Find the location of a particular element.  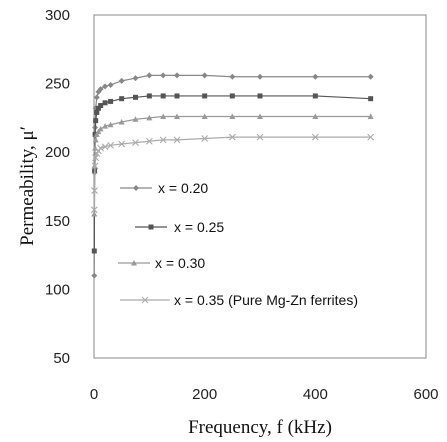

x-tick-label: 400 is located at coordinates (315, 394).